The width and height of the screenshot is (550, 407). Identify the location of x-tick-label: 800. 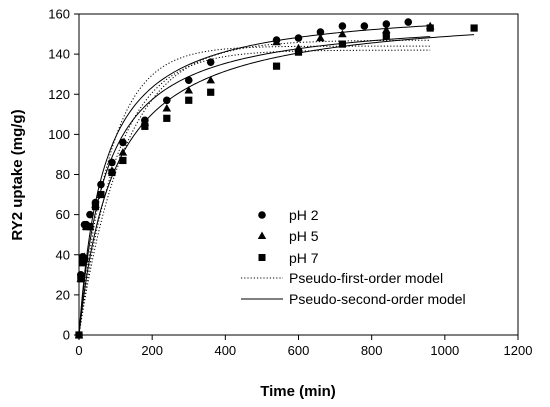
(372, 350).